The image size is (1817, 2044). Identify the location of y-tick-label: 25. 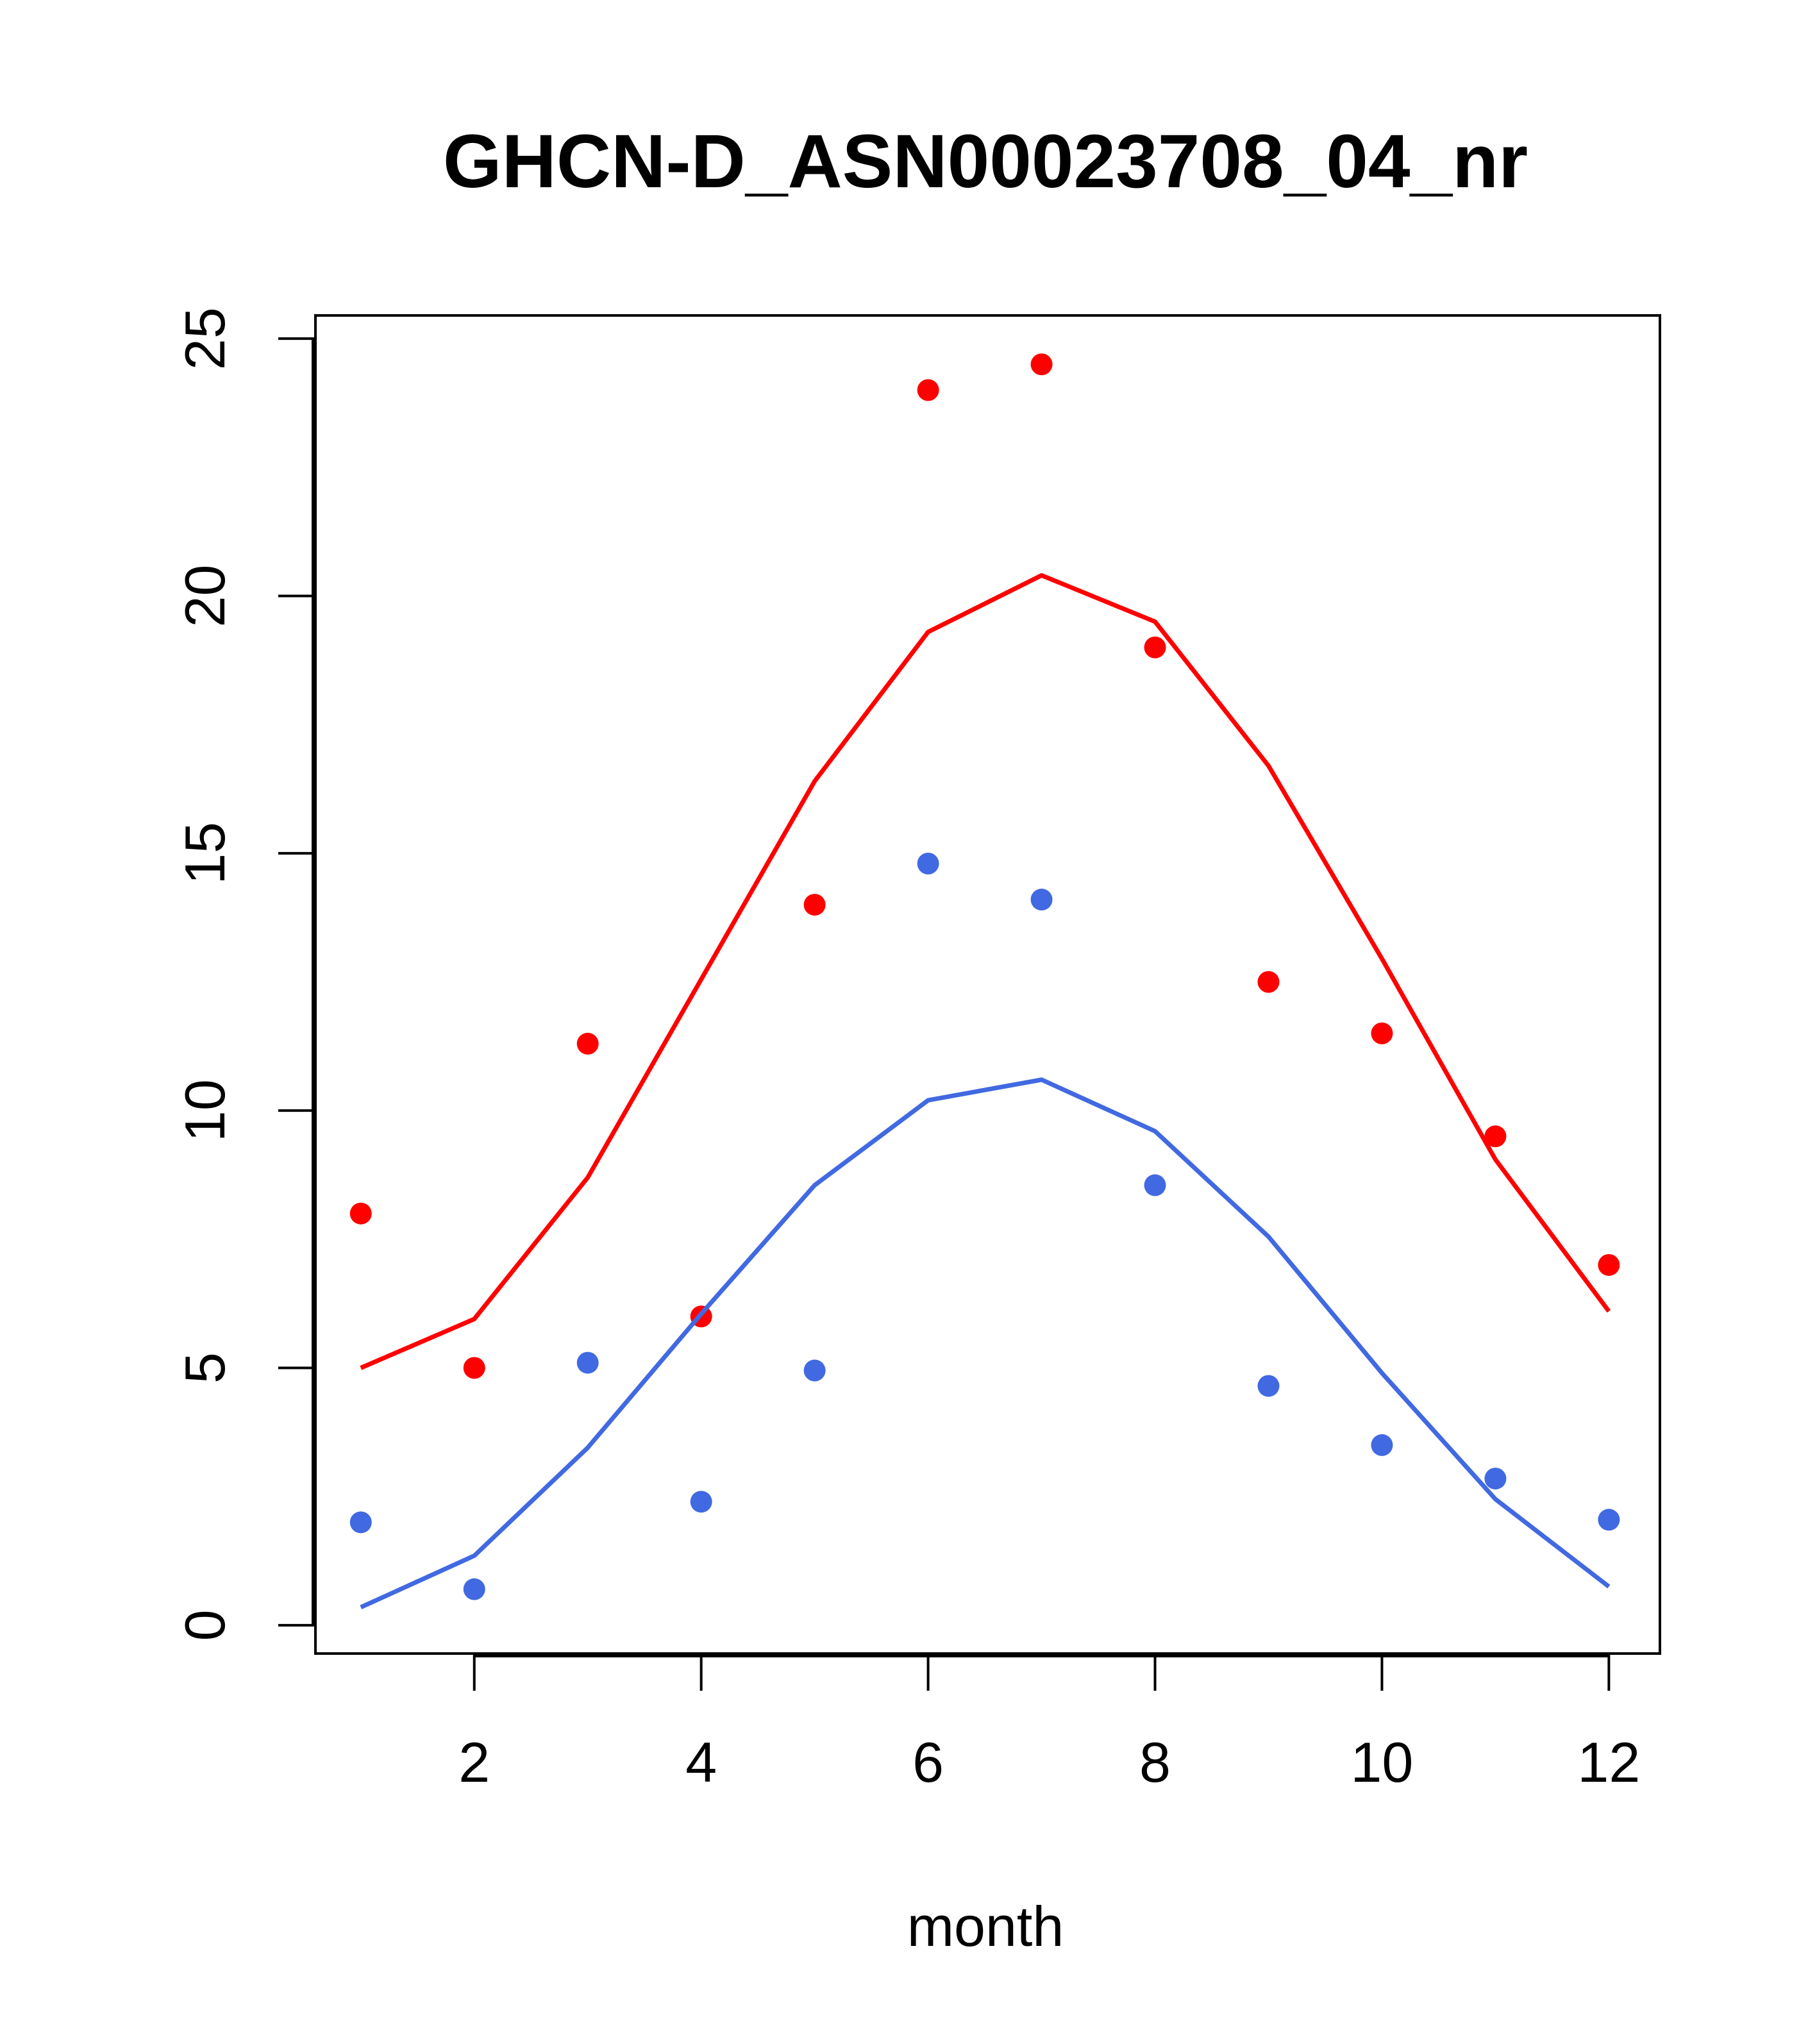
(205, 338).